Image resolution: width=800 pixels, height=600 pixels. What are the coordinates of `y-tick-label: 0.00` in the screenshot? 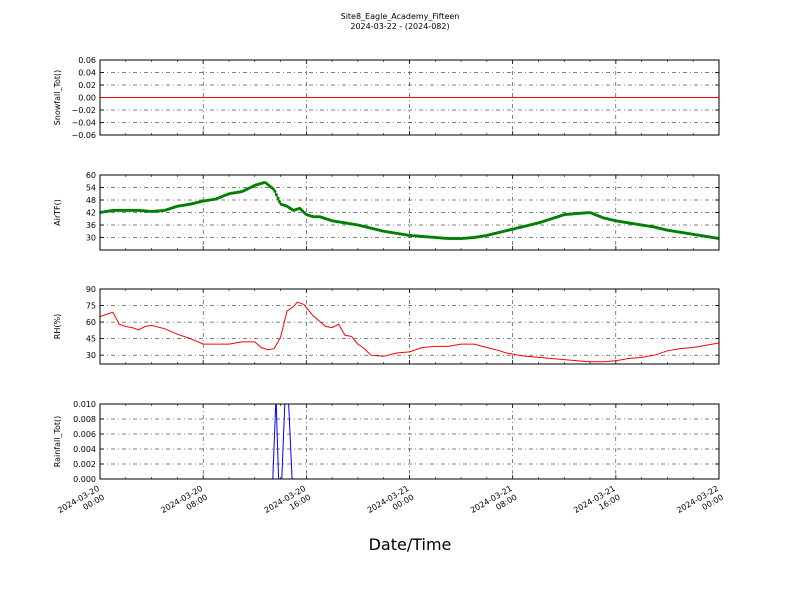 It's located at (87, 98).